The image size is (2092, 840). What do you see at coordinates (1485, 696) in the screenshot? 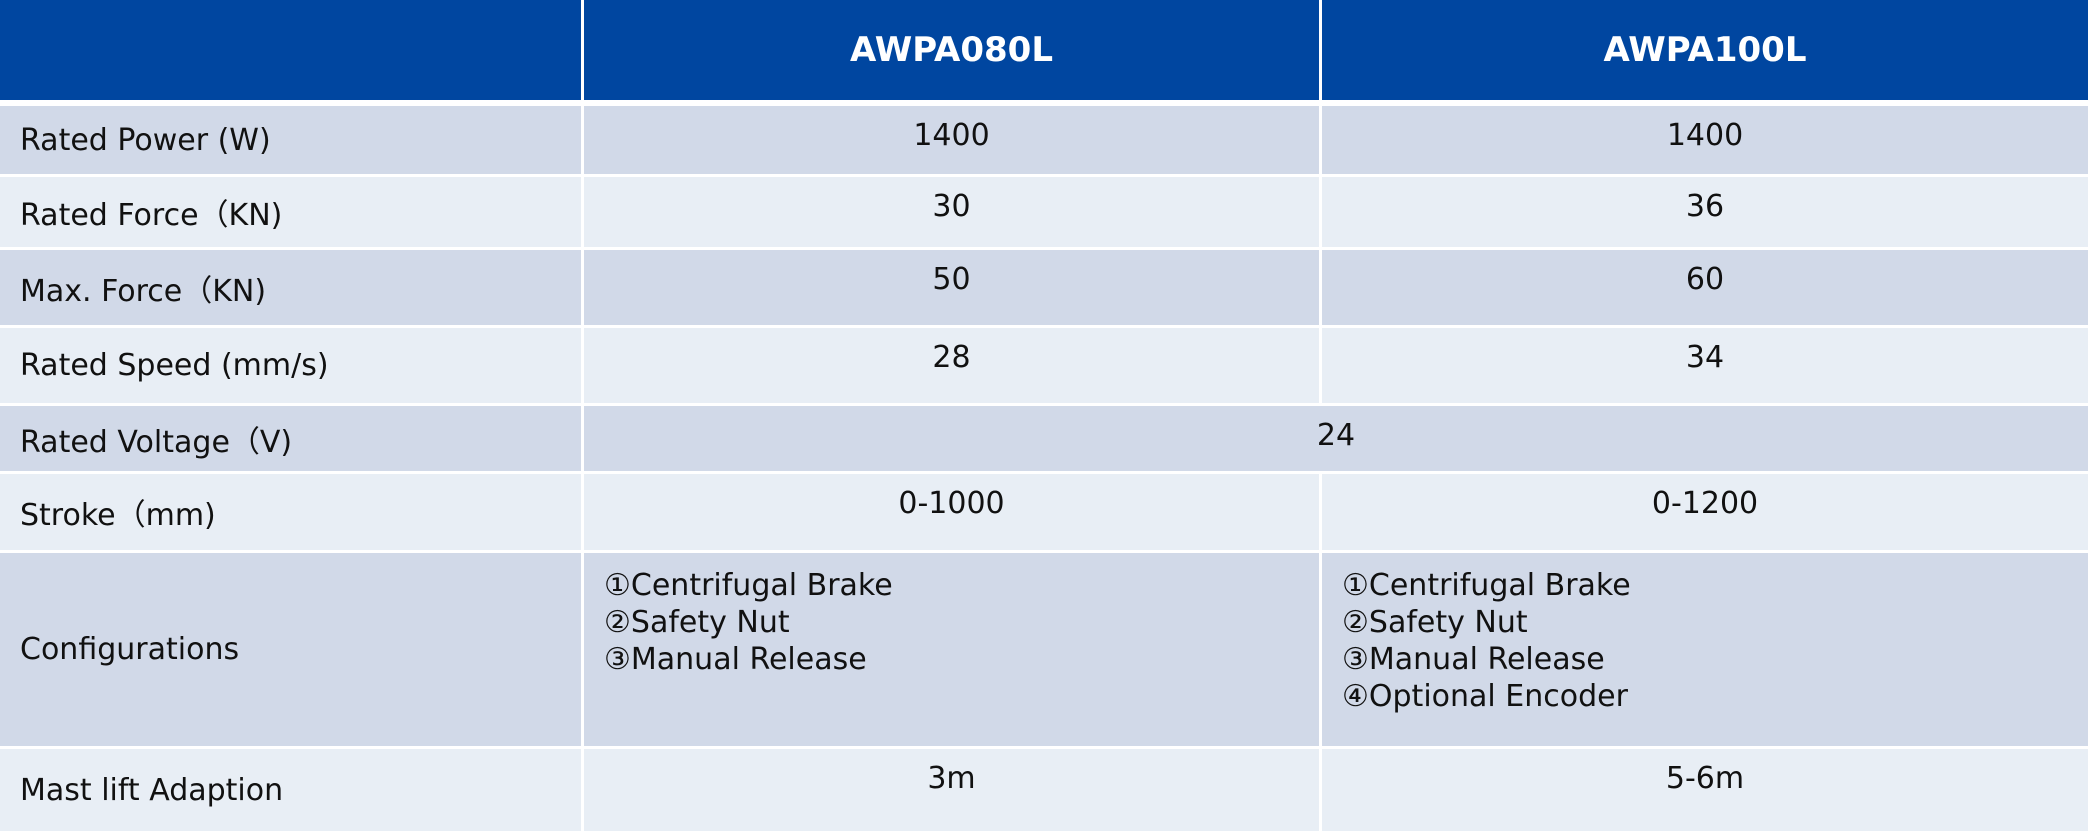
I see `config-item: ④Optional Encoder` at bounding box center [1485, 696].